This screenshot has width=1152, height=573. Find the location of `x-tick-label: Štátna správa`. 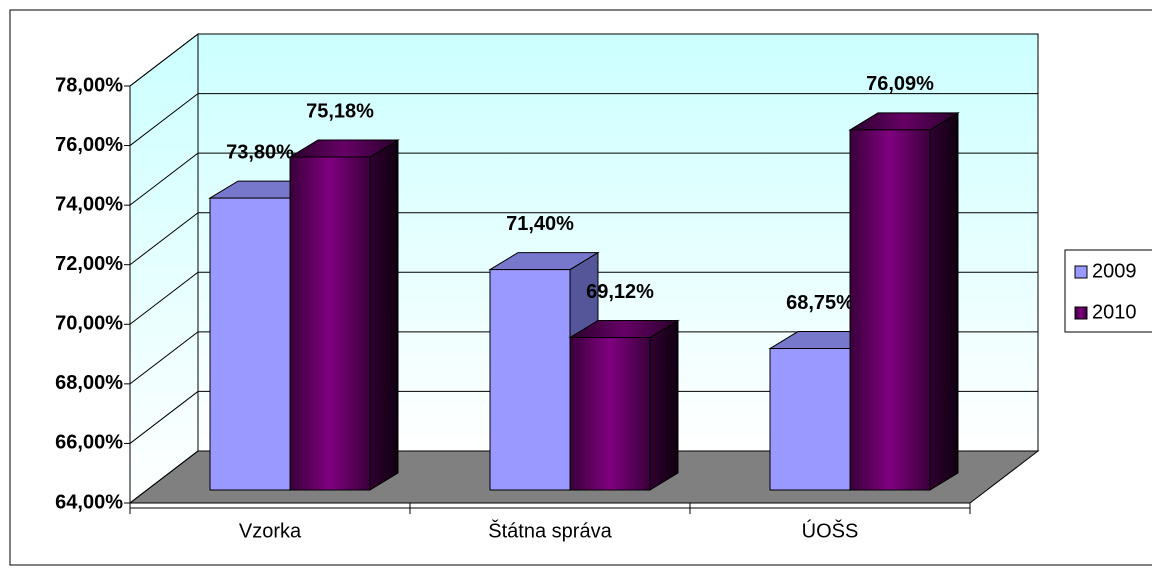

x-tick-label: Štátna správa is located at coordinates (550, 530).